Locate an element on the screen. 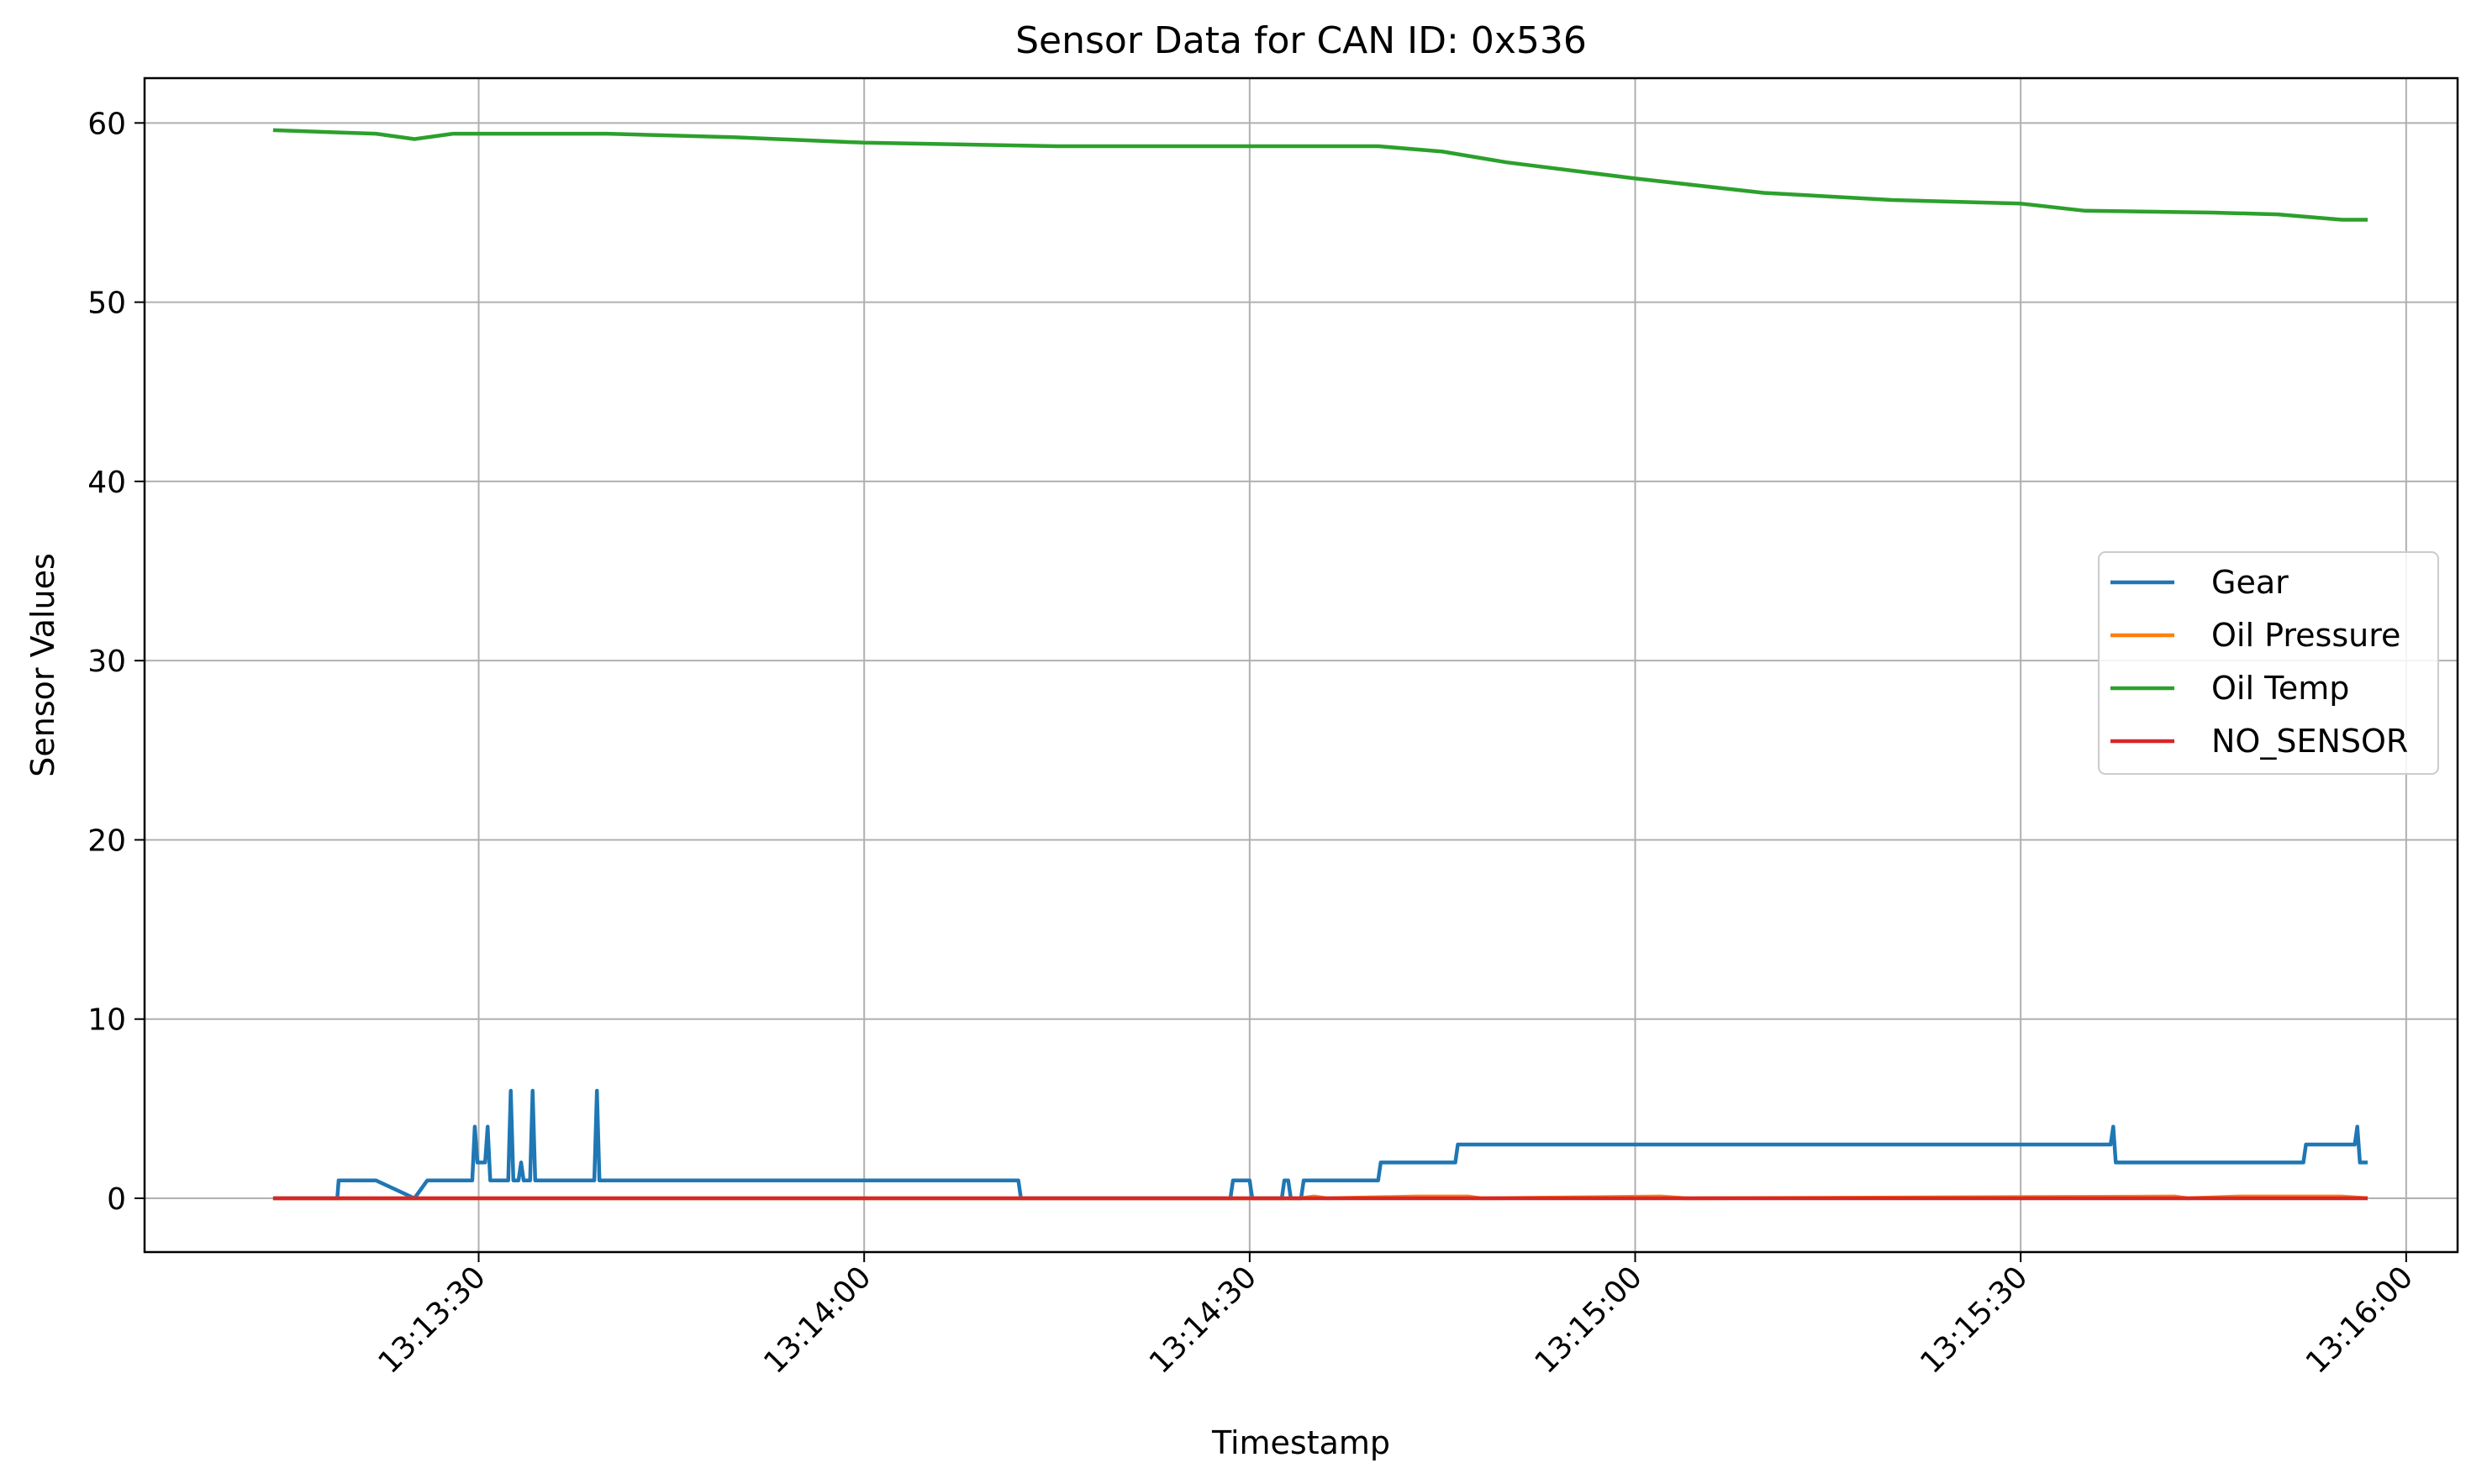 The width and height of the screenshot is (2487, 1484). x-axis-title: Timestamp is located at coordinates (1300, 1443).